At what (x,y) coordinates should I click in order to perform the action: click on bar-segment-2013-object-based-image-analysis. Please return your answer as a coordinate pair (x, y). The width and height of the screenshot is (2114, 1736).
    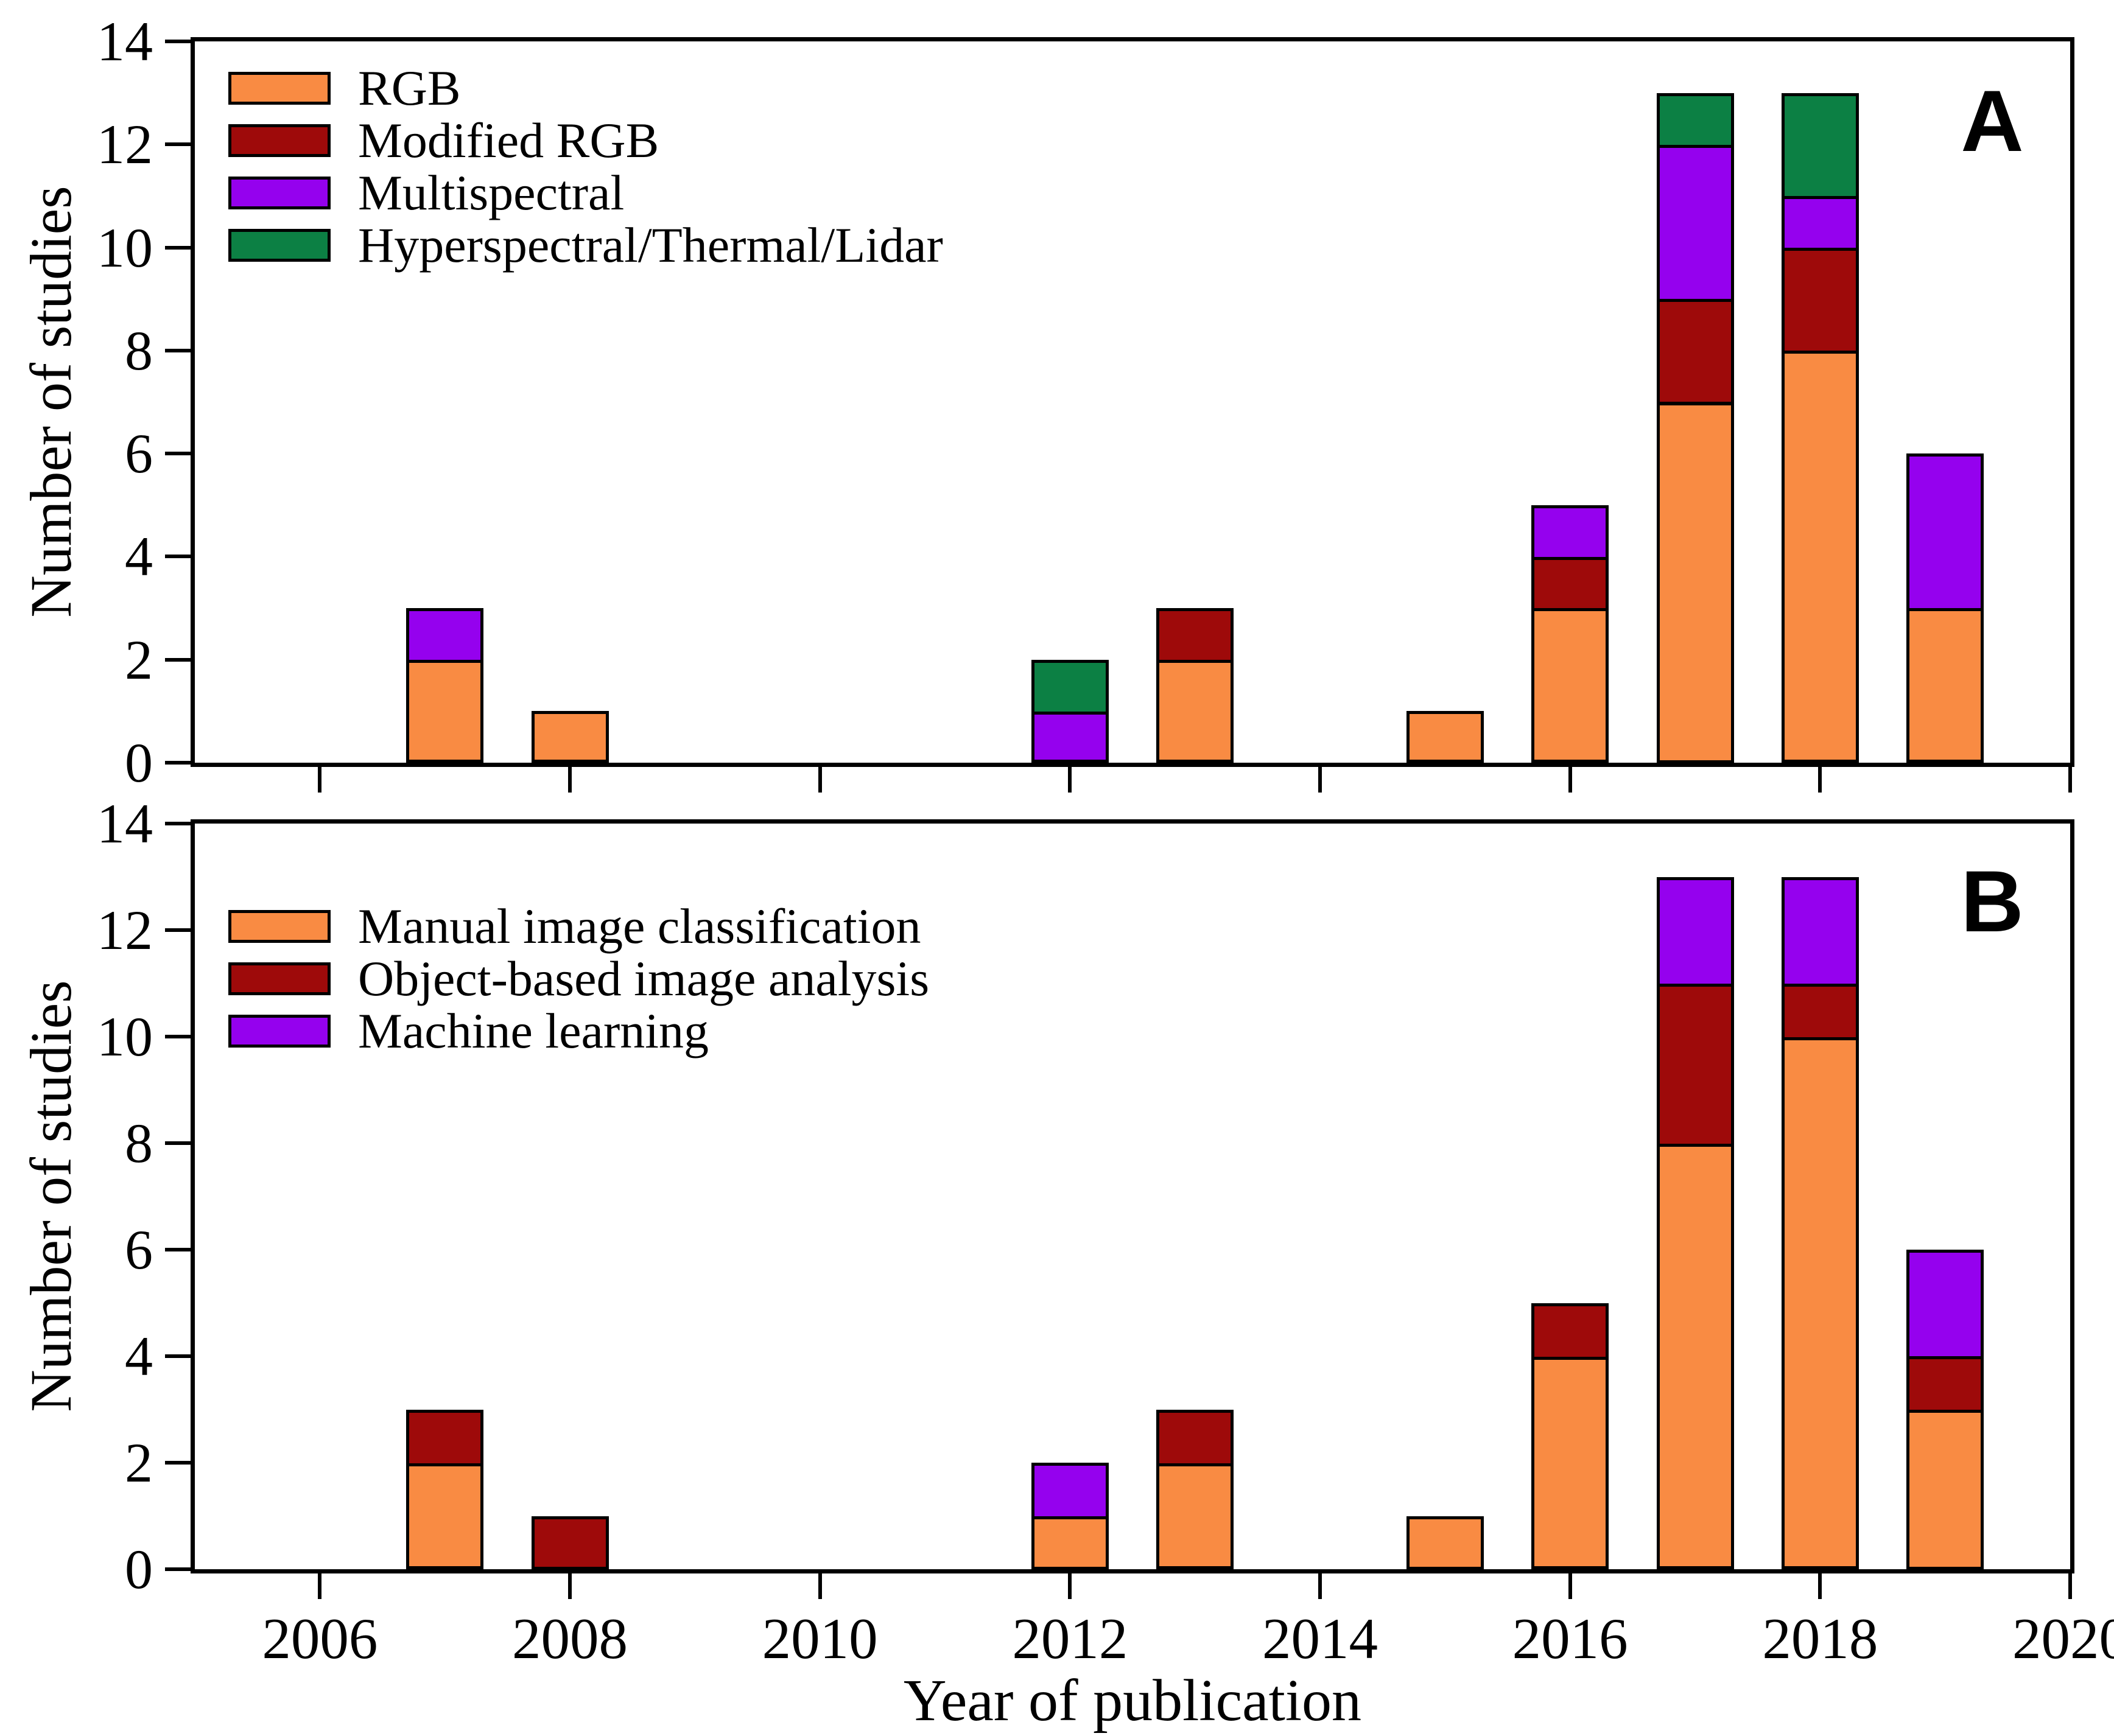
    Looking at the image, I should click on (1195, 1438).